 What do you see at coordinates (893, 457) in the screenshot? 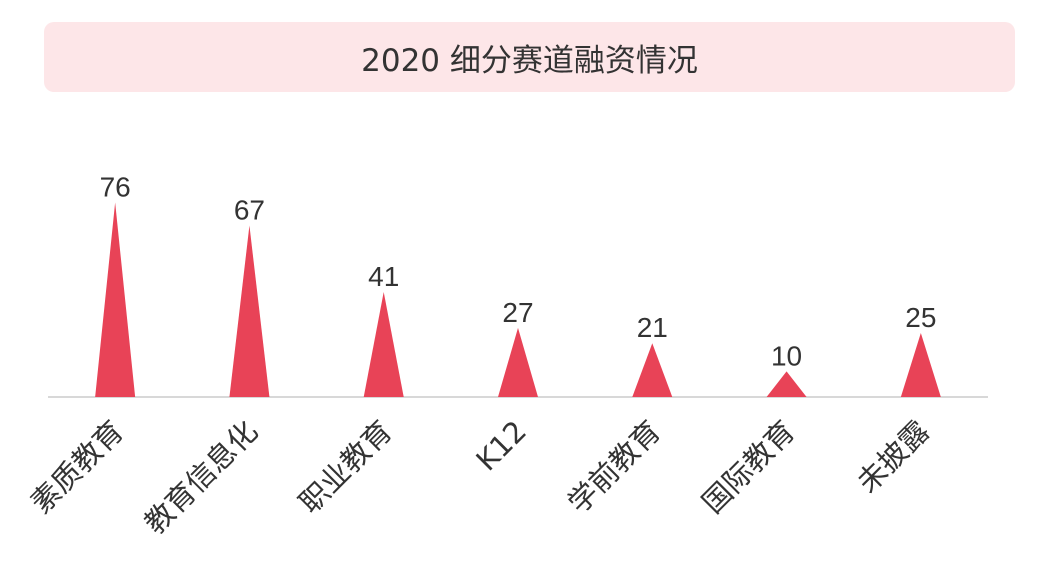
I see `category-label-6: 未披露` at bounding box center [893, 457].